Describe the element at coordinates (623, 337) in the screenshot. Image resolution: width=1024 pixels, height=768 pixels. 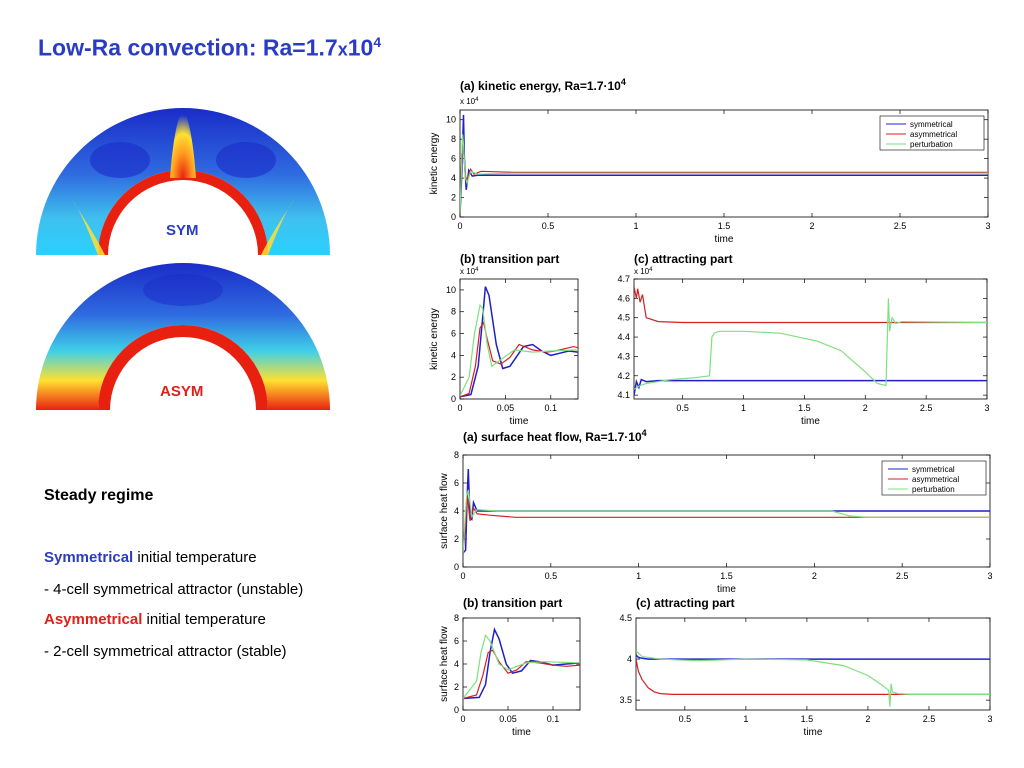
I see `y-tick-label: 4.4` at that location.